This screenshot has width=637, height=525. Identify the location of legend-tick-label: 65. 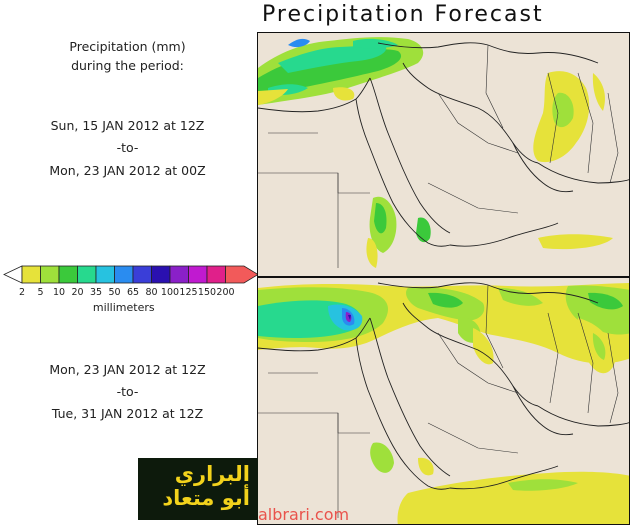
(133, 292).